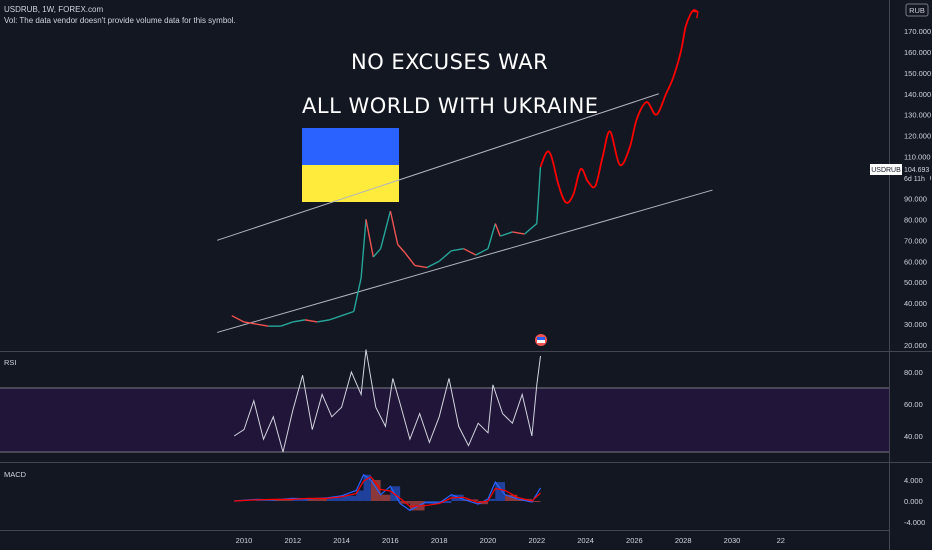  I want to click on current-price-label: USDRUB 104.693 6d 11h, so click(900, 174).